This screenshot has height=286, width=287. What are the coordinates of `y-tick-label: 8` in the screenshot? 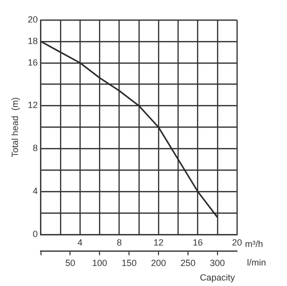 It's located at (35, 148).